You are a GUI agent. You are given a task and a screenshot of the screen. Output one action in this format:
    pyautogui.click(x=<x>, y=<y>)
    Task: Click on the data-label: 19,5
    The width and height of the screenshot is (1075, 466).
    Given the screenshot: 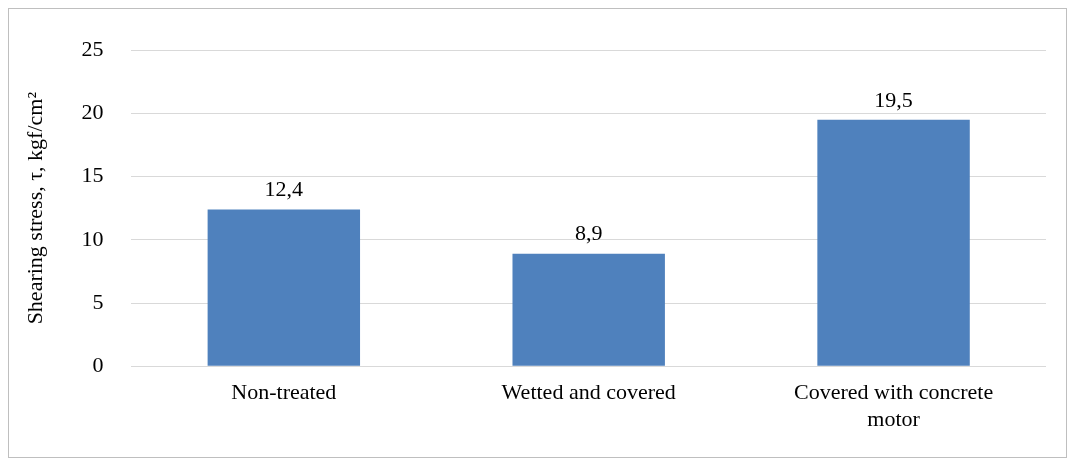 What is the action you would take?
    pyautogui.click(x=893, y=99)
    